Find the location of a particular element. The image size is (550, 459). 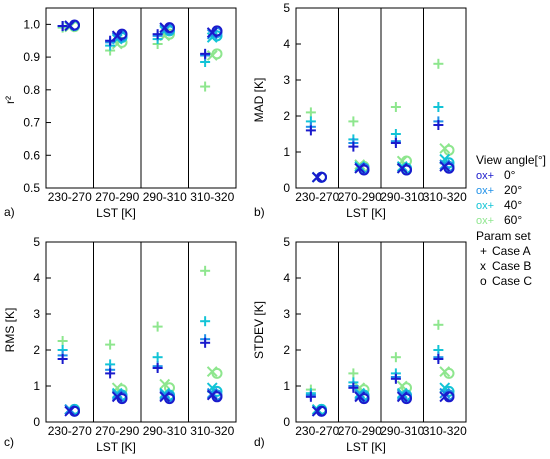

panel-c-marker-40deg-case-a is located at coordinates (157, 357).